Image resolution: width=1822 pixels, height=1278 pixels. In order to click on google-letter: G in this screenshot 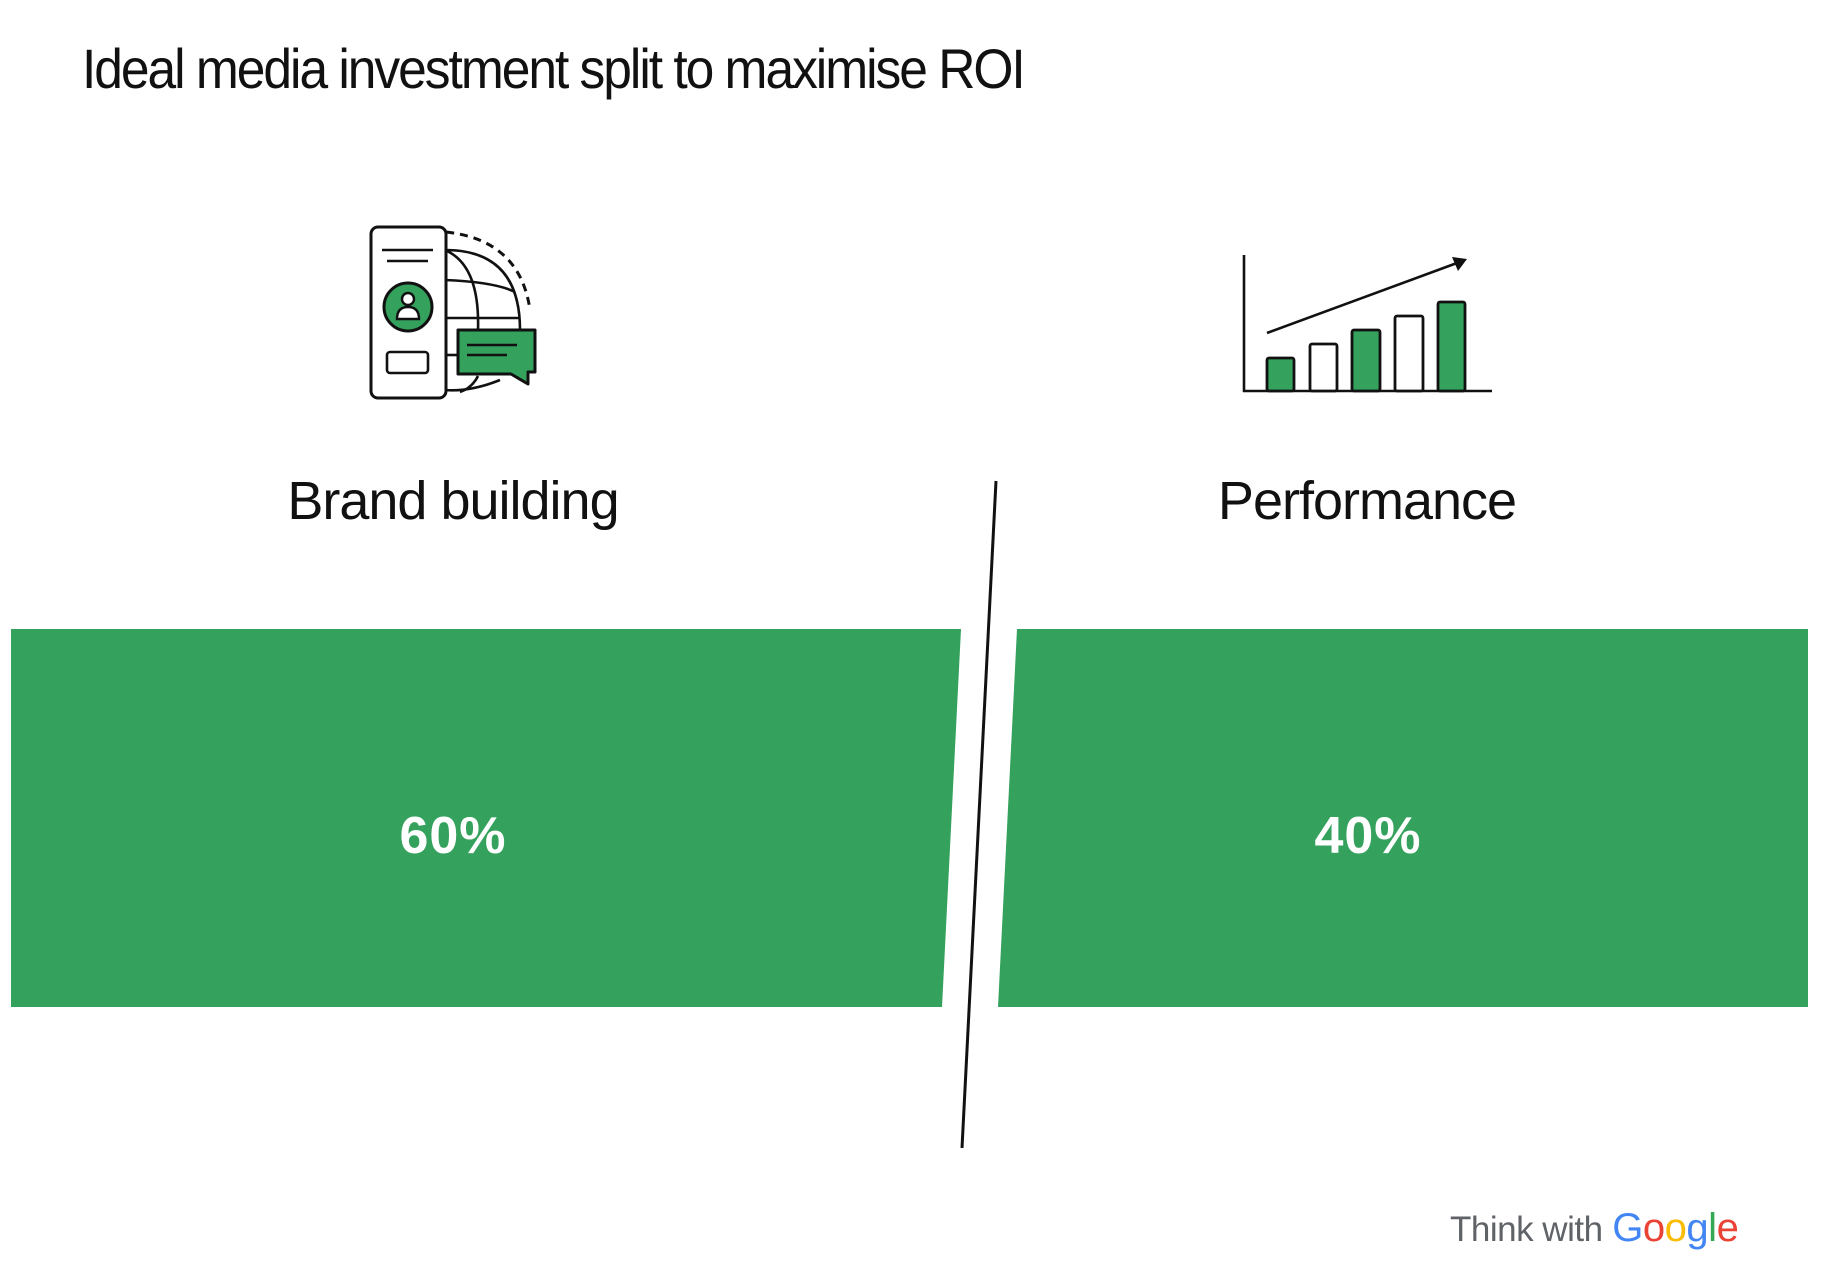, I will do `click(1627, 1228)`.